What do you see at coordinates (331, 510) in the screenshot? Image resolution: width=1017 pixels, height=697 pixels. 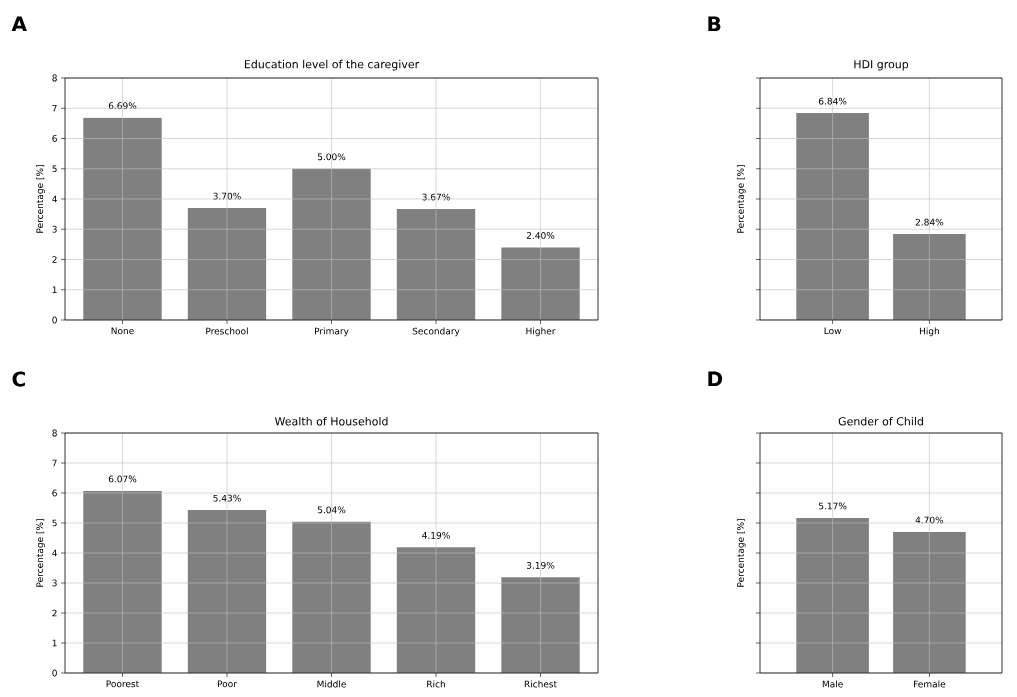 I see `data-label: 5.04%` at bounding box center [331, 510].